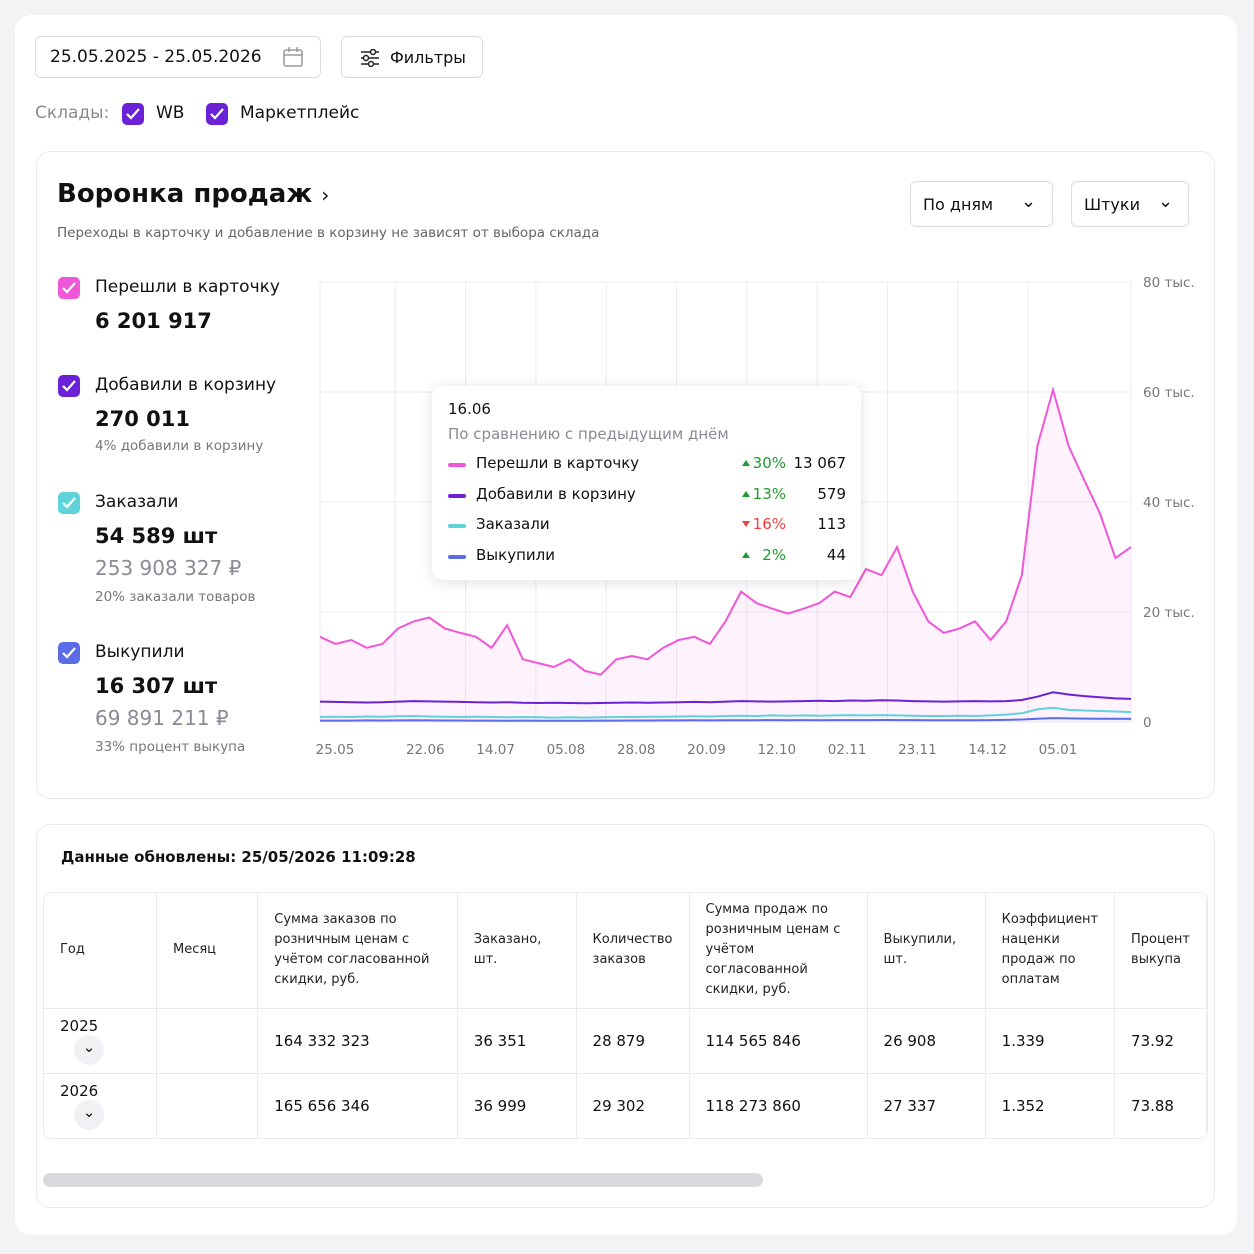 Image resolution: width=1254 pixels, height=1254 pixels. What do you see at coordinates (515, 554) in the screenshot?
I see `tooltip-row-name: Выкупили` at bounding box center [515, 554].